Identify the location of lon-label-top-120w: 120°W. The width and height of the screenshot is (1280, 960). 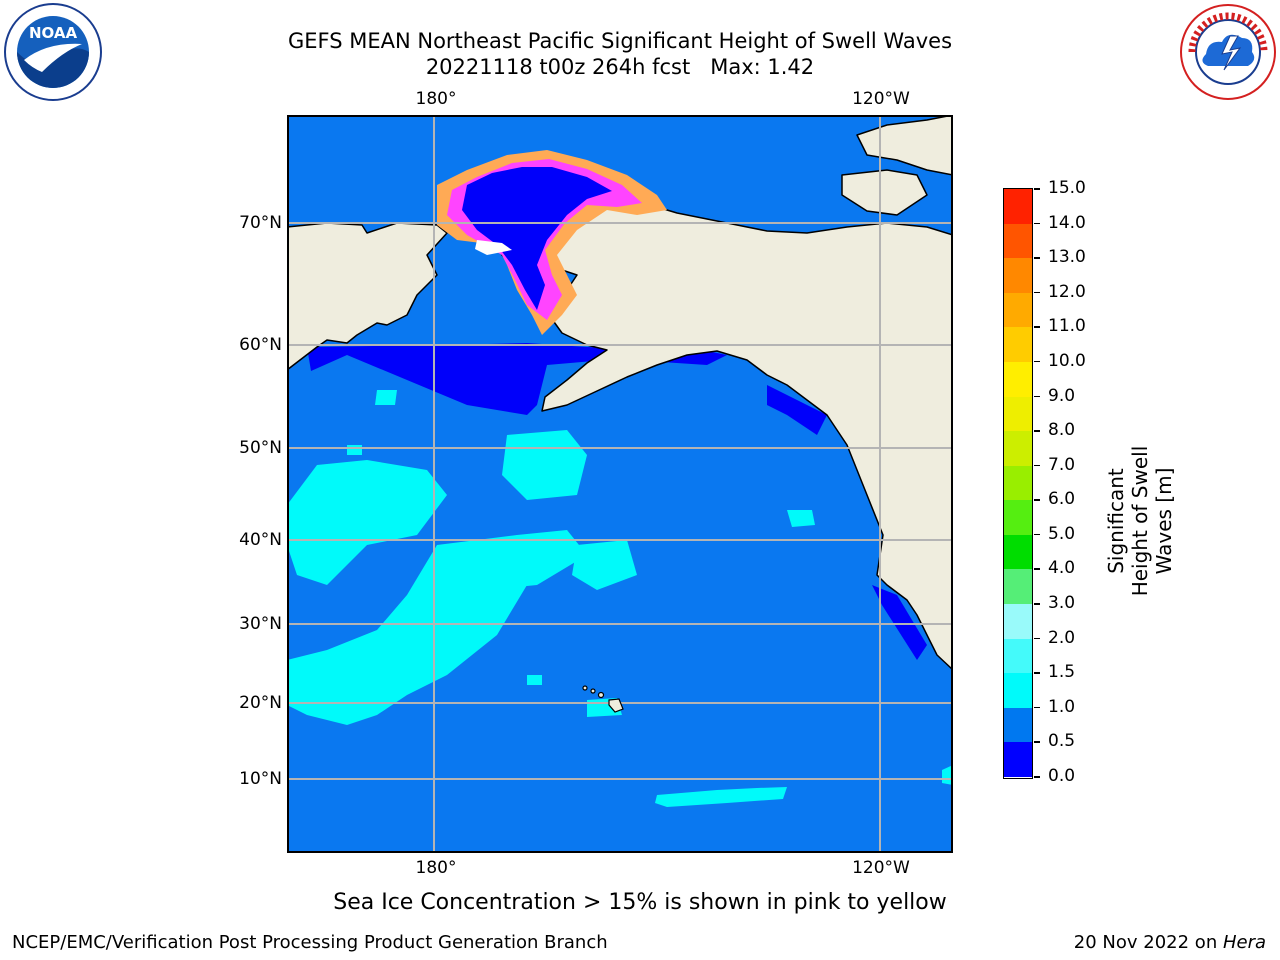
(881, 99).